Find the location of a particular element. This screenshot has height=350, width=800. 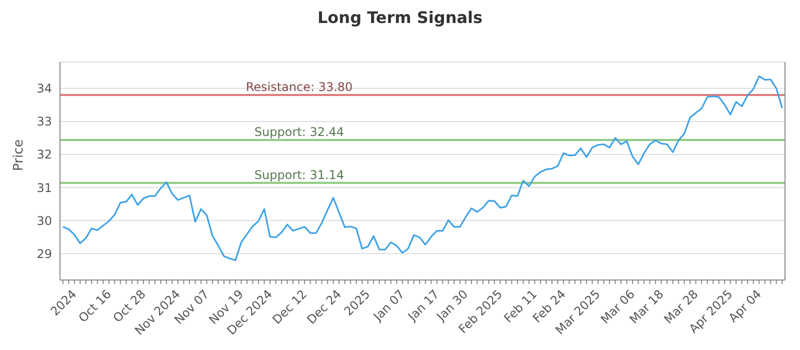

chart-title: Long Term Signals is located at coordinates (400, 18).